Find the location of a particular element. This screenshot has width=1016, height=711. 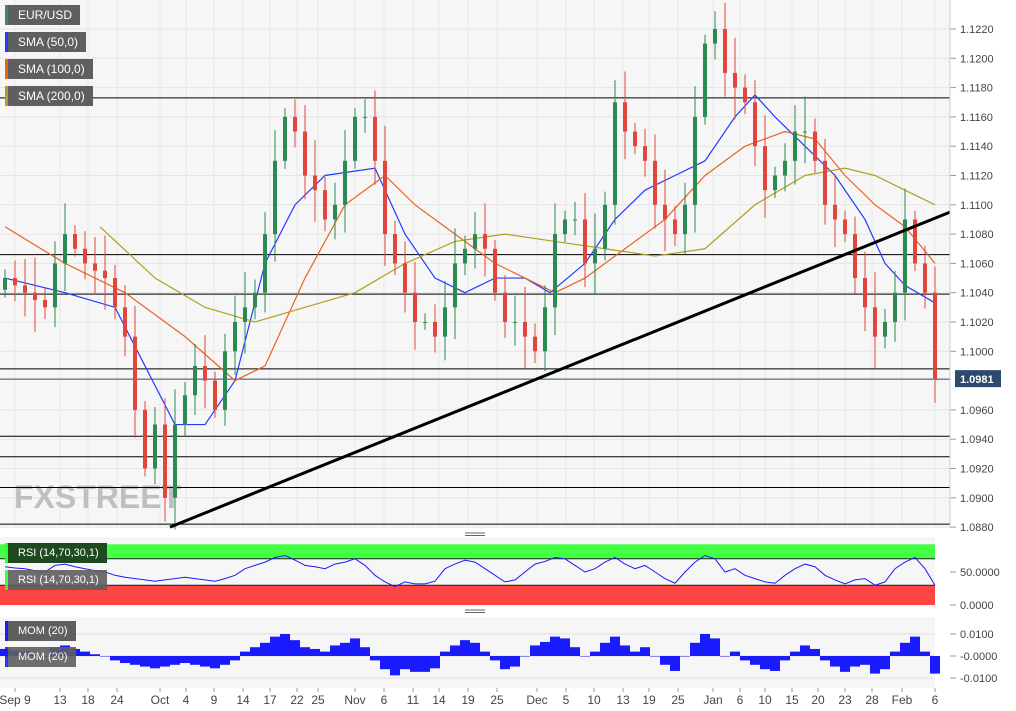

legend-sma100: SMA (100,0) is located at coordinates (49, 69).